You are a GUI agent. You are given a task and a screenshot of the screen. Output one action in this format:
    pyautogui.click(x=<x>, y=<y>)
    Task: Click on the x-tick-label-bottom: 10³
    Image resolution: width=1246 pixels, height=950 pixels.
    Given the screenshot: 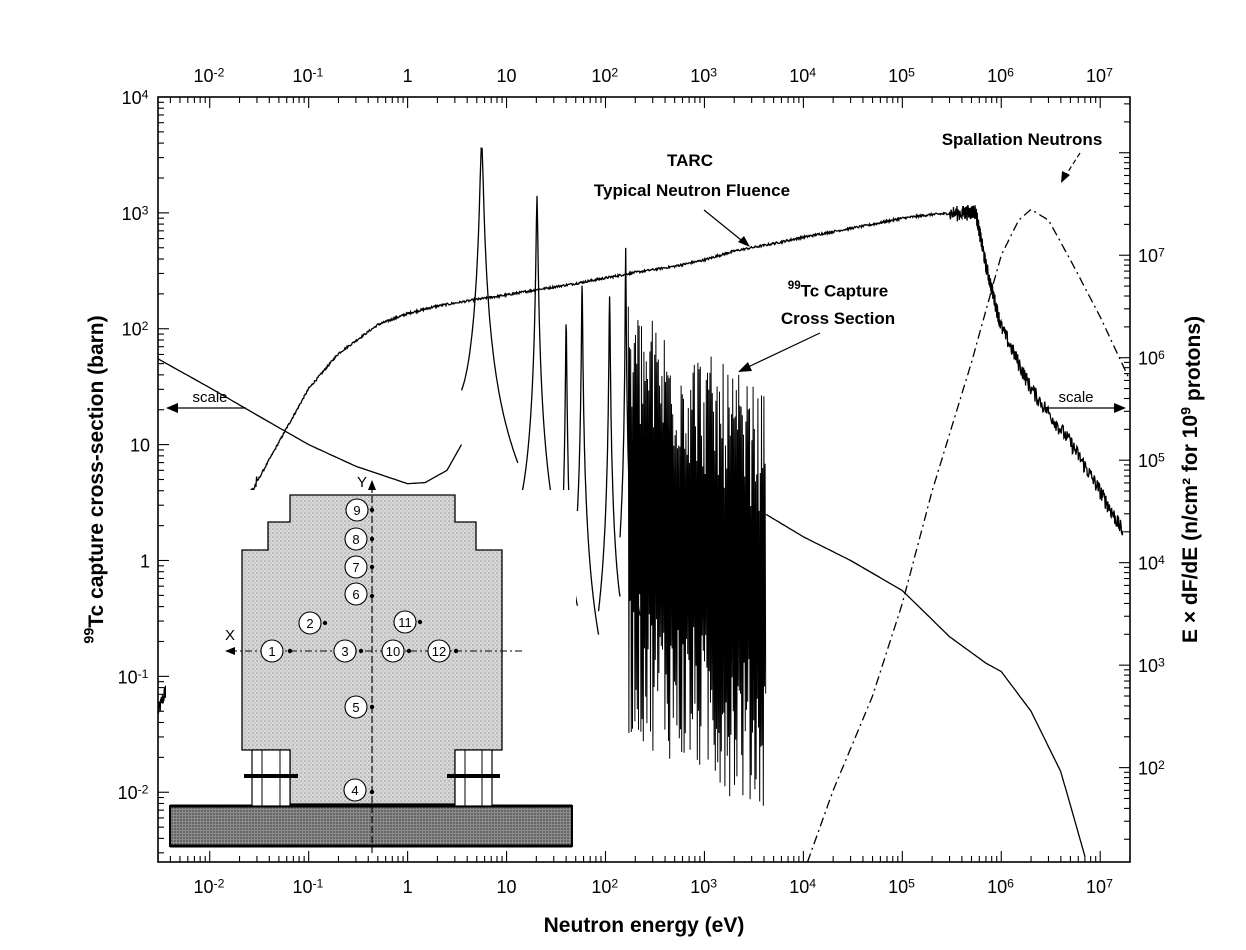 What is the action you would take?
    pyautogui.click(x=704, y=887)
    